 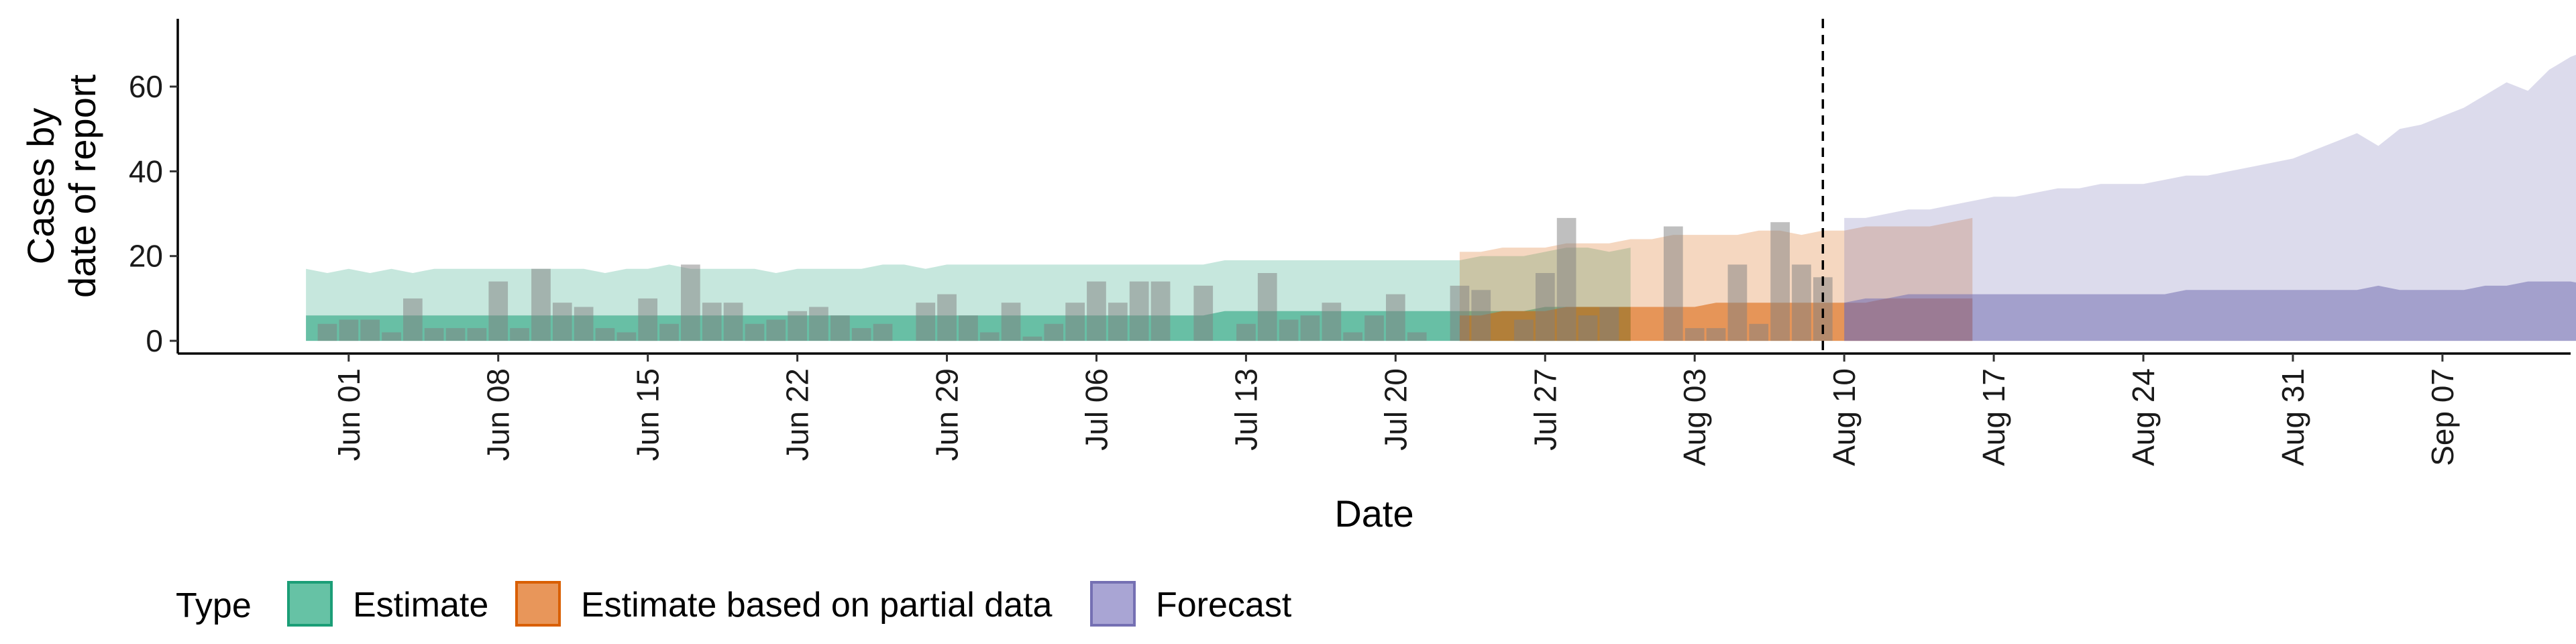 I want to click on legend-label-estimate: Estimate, so click(x=420, y=605).